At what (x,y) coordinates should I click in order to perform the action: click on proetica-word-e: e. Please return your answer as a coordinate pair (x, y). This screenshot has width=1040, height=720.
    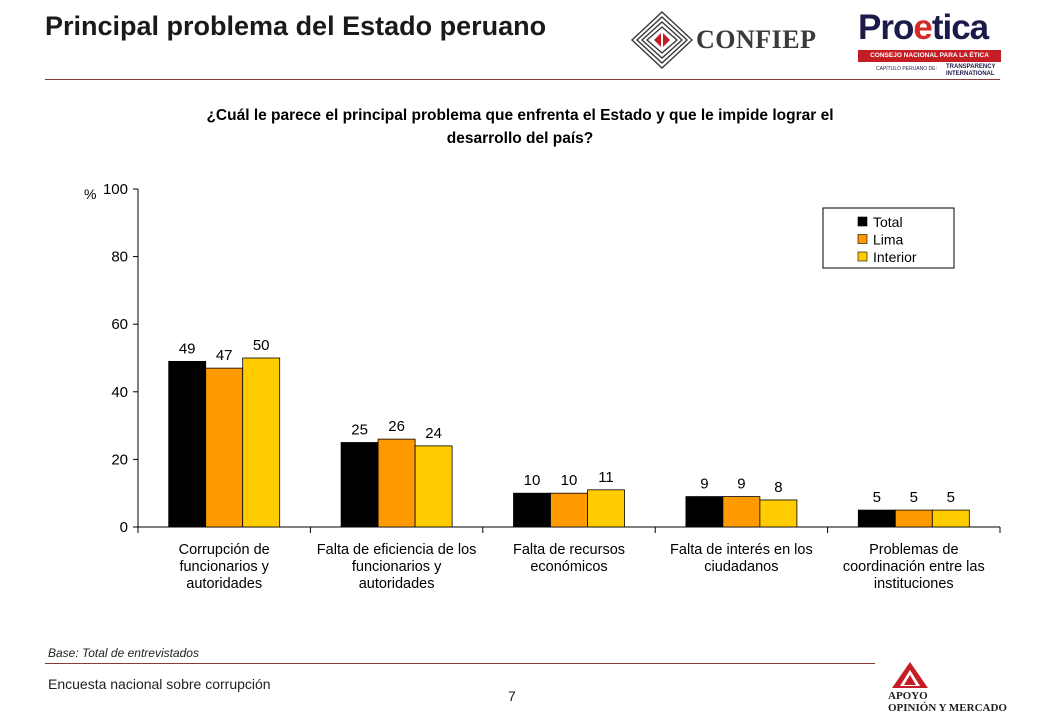
    Looking at the image, I should click on (922, 27).